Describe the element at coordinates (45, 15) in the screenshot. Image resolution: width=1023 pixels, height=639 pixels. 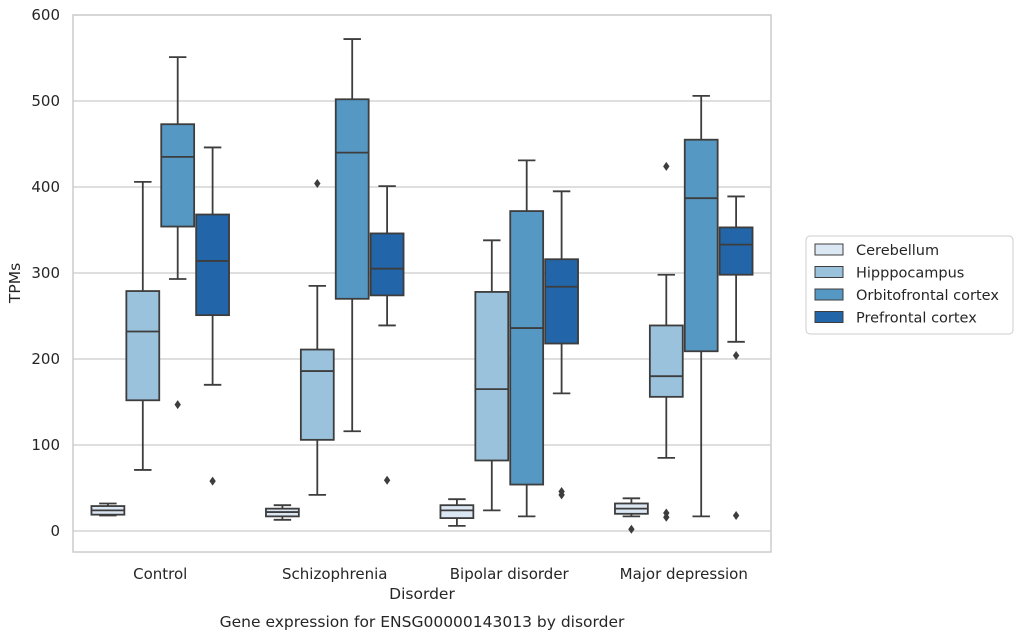
I see `y-tick-label: 600` at that location.